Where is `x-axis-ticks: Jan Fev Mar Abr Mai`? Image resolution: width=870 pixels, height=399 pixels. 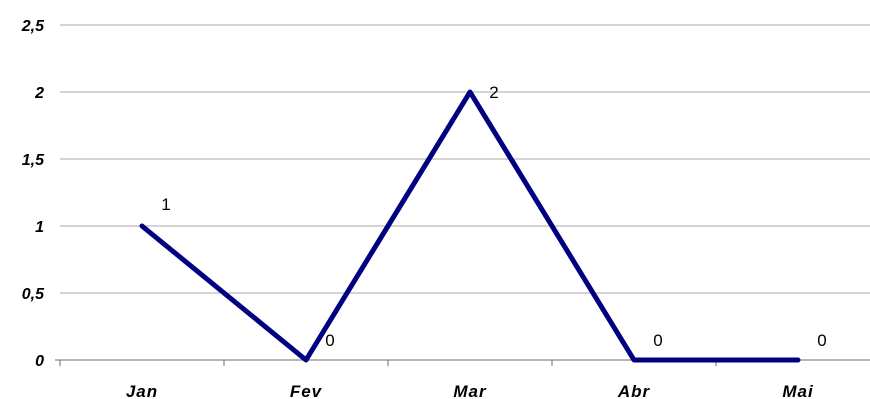
x-axis-ticks: Jan Fev Mar Abr Mai is located at coordinates (470, 390).